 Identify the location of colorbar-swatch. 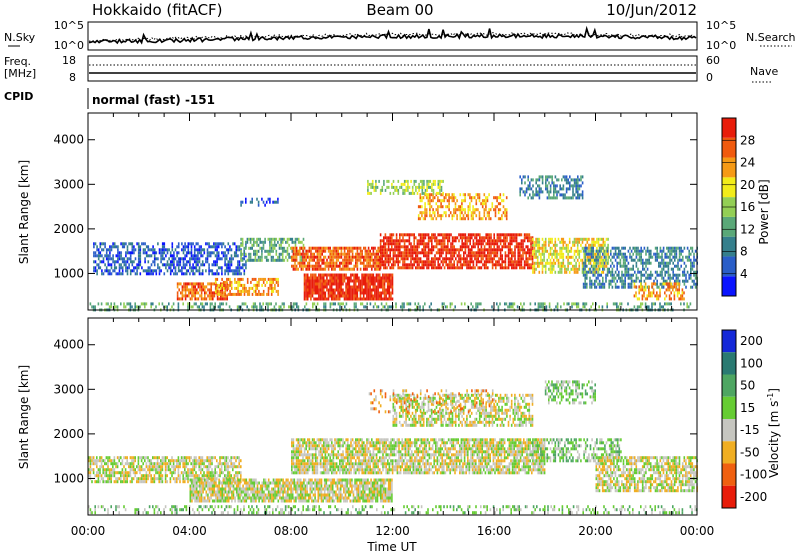
(729, 187).